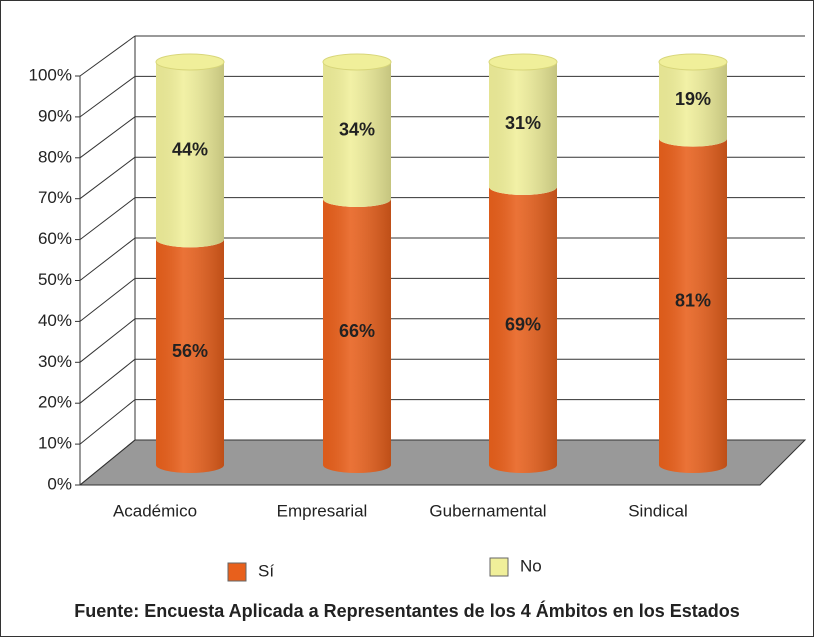 This screenshot has height=638, width=815. Describe the element at coordinates (266, 570) in the screenshot. I see `legend-label: Sí` at that location.